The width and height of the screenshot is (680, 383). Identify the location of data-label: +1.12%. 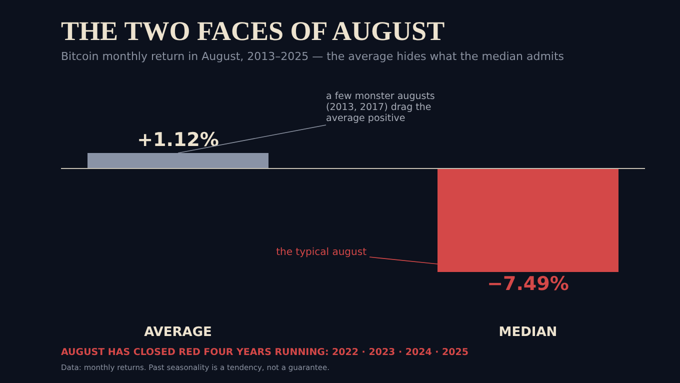
(178, 140).